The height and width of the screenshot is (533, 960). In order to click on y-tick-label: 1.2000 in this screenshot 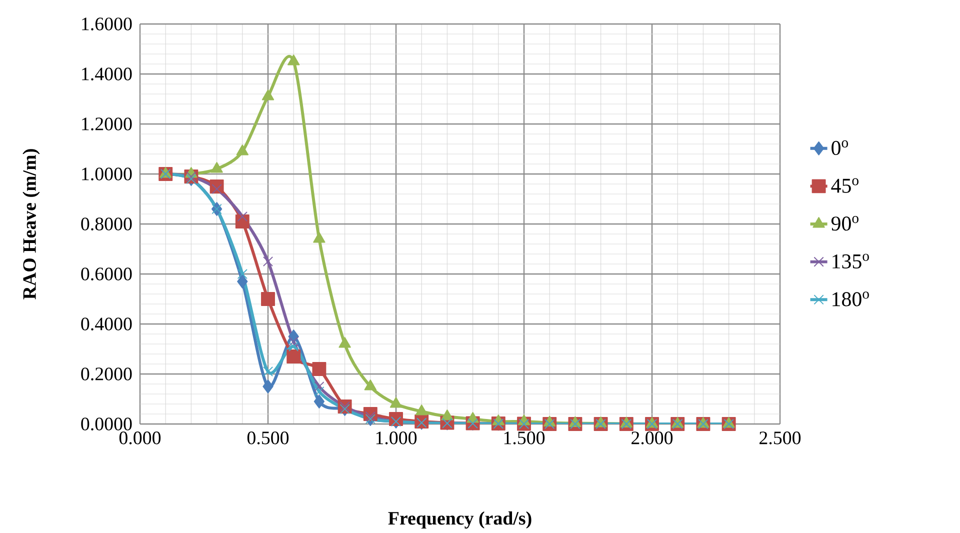, I will do `click(107, 124)`.